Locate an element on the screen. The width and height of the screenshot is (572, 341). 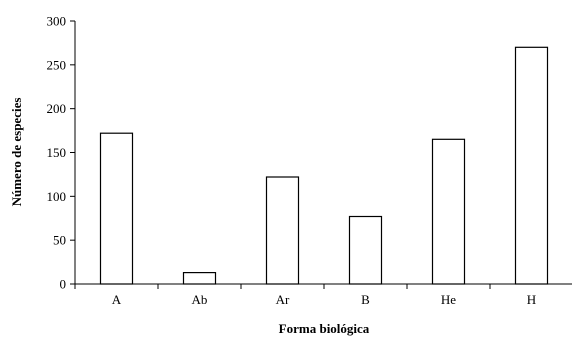
x-tick-label-He: He is located at coordinates (448, 299).